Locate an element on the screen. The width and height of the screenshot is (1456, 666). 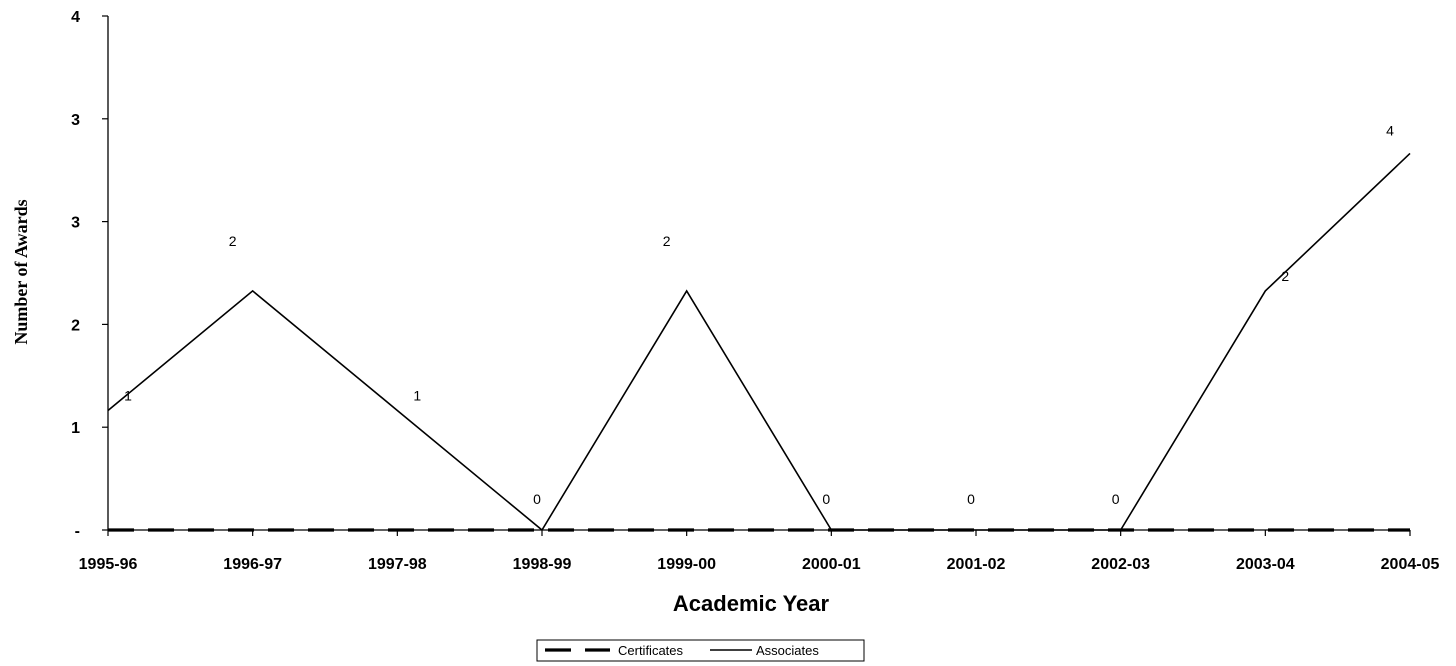
data-label: 4 is located at coordinates (1390, 130).